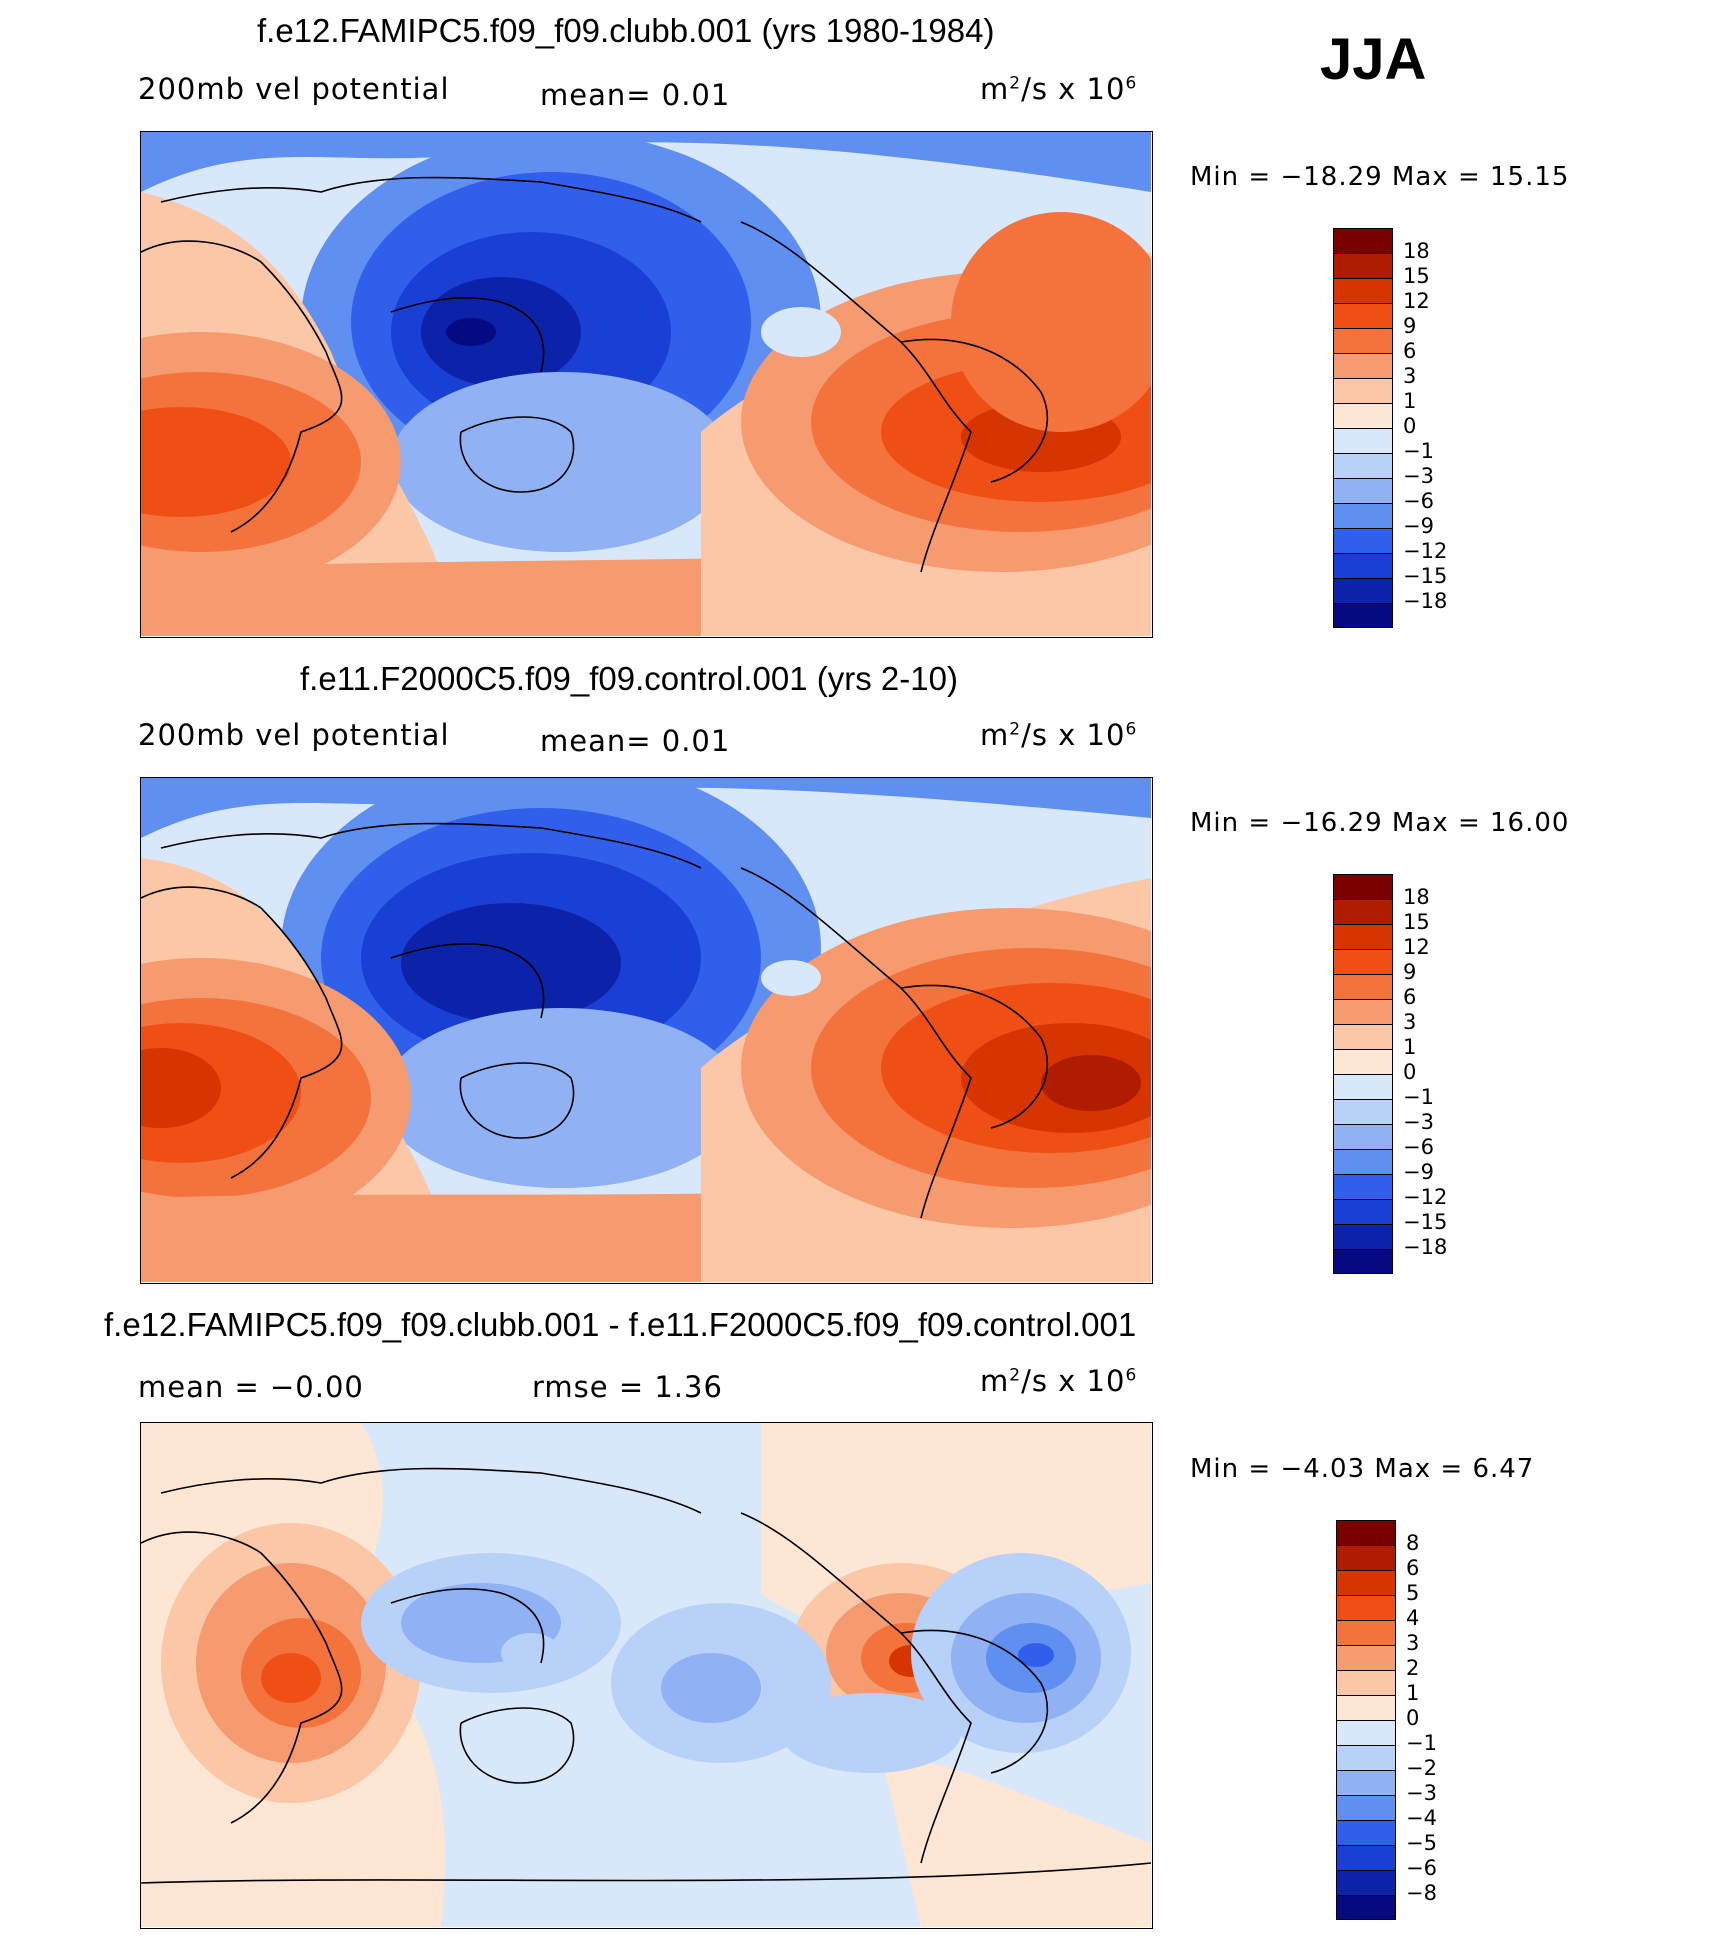 The image size is (1710, 1936). Describe the element at coordinates (1421, 1843) in the screenshot. I see `colorbar-tick-label: −5` at that location.